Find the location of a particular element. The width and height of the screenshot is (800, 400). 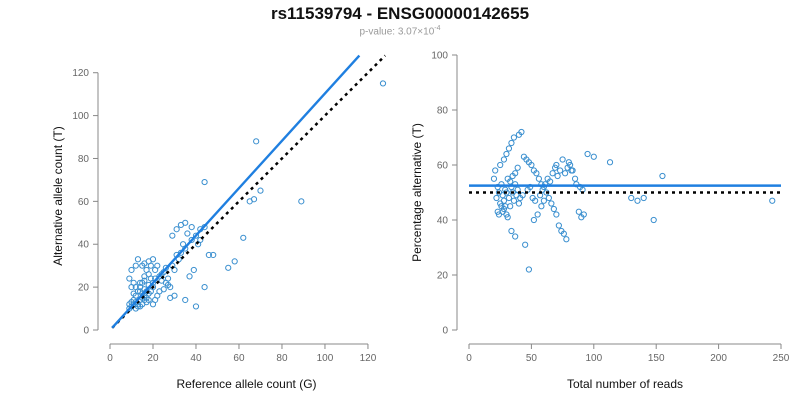

right-y-axis-title: Percentage alternative (T) is located at coordinates (417, 192).